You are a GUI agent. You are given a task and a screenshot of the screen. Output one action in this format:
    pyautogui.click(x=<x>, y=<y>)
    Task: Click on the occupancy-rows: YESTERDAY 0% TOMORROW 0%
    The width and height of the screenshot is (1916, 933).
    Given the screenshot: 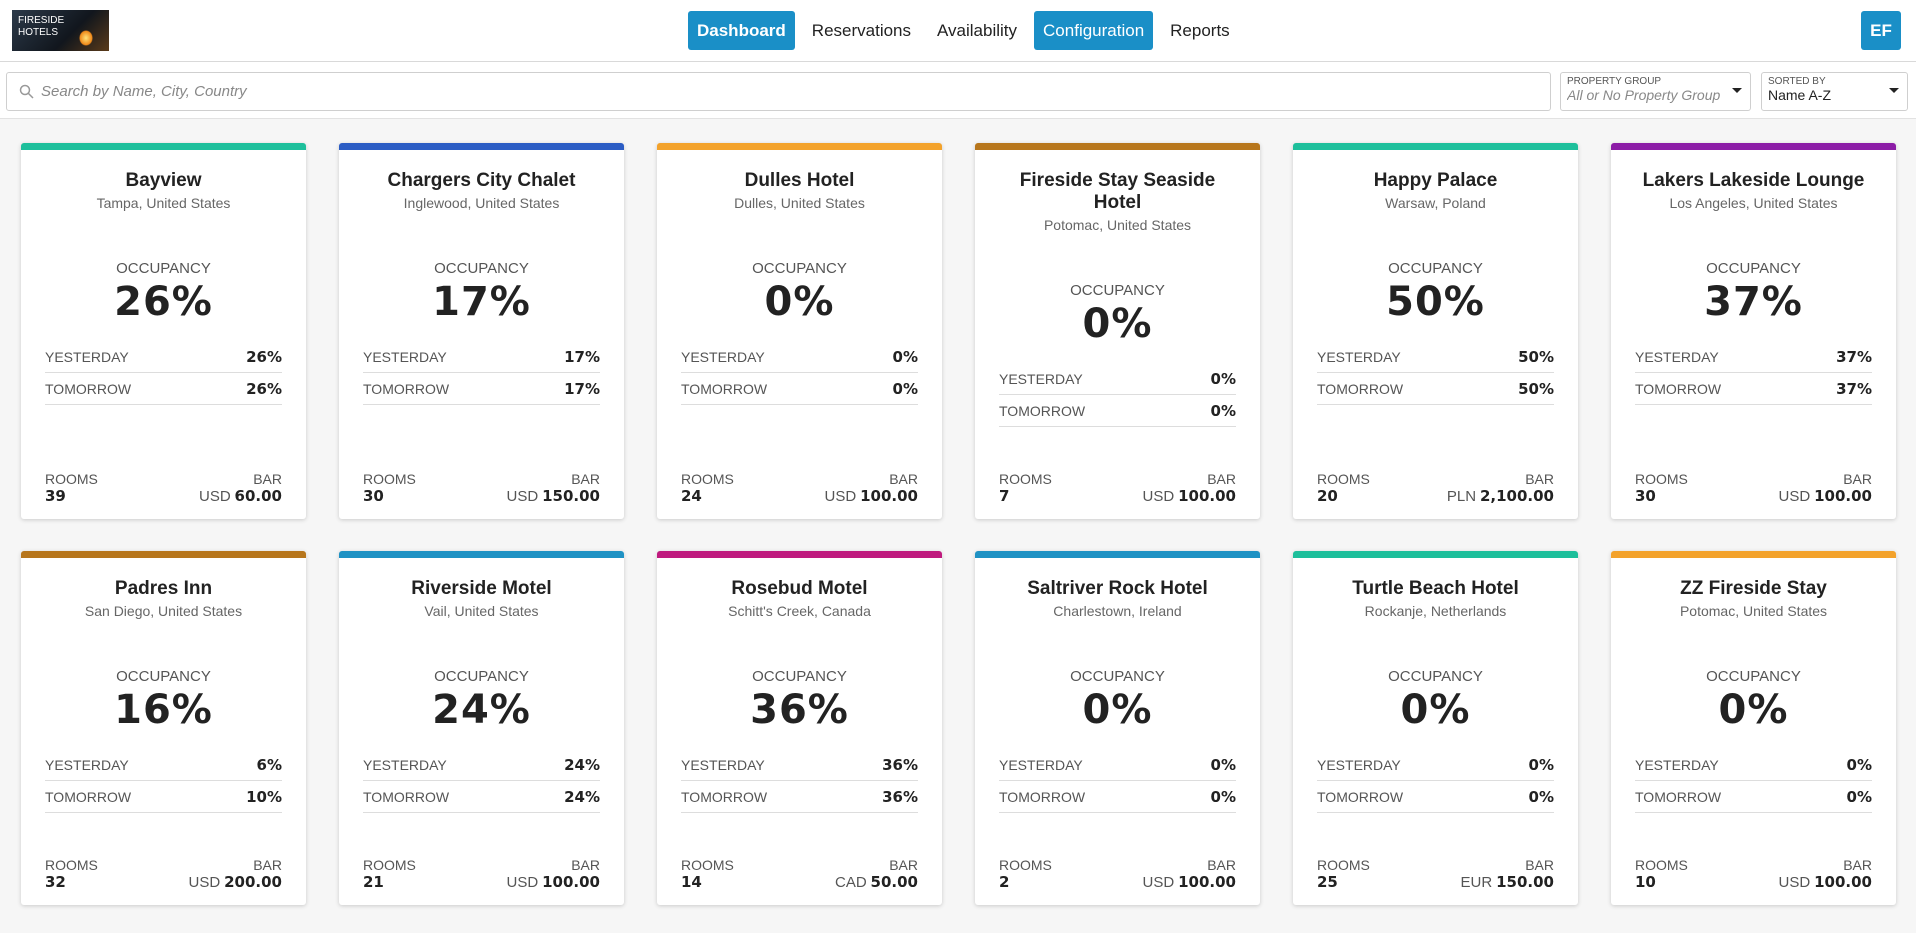 What is the action you would take?
    pyautogui.click(x=1753, y=781)
    